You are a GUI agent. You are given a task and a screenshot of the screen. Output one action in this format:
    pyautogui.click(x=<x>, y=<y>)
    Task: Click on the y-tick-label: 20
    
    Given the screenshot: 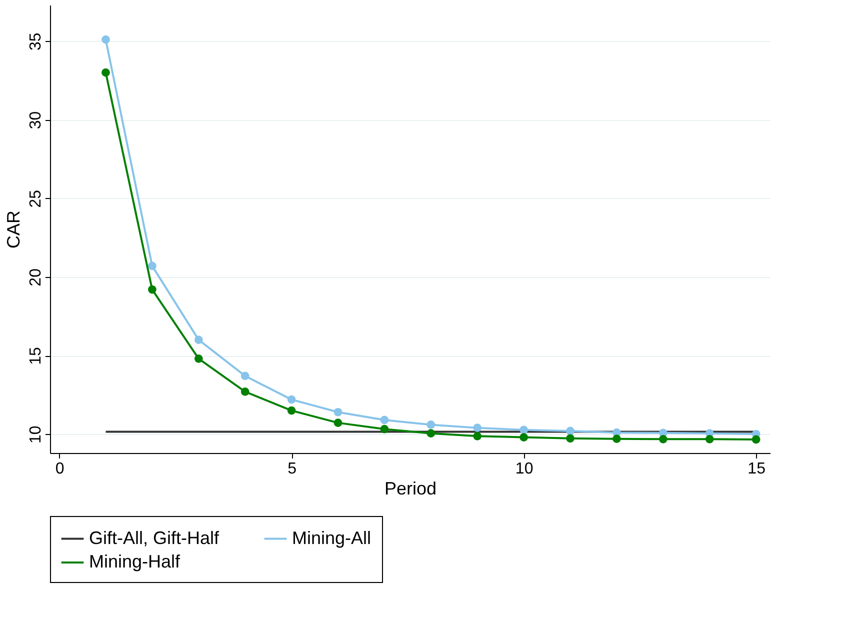 What is the action you would take?
    pyautogui.click(x=36, y=277)
    